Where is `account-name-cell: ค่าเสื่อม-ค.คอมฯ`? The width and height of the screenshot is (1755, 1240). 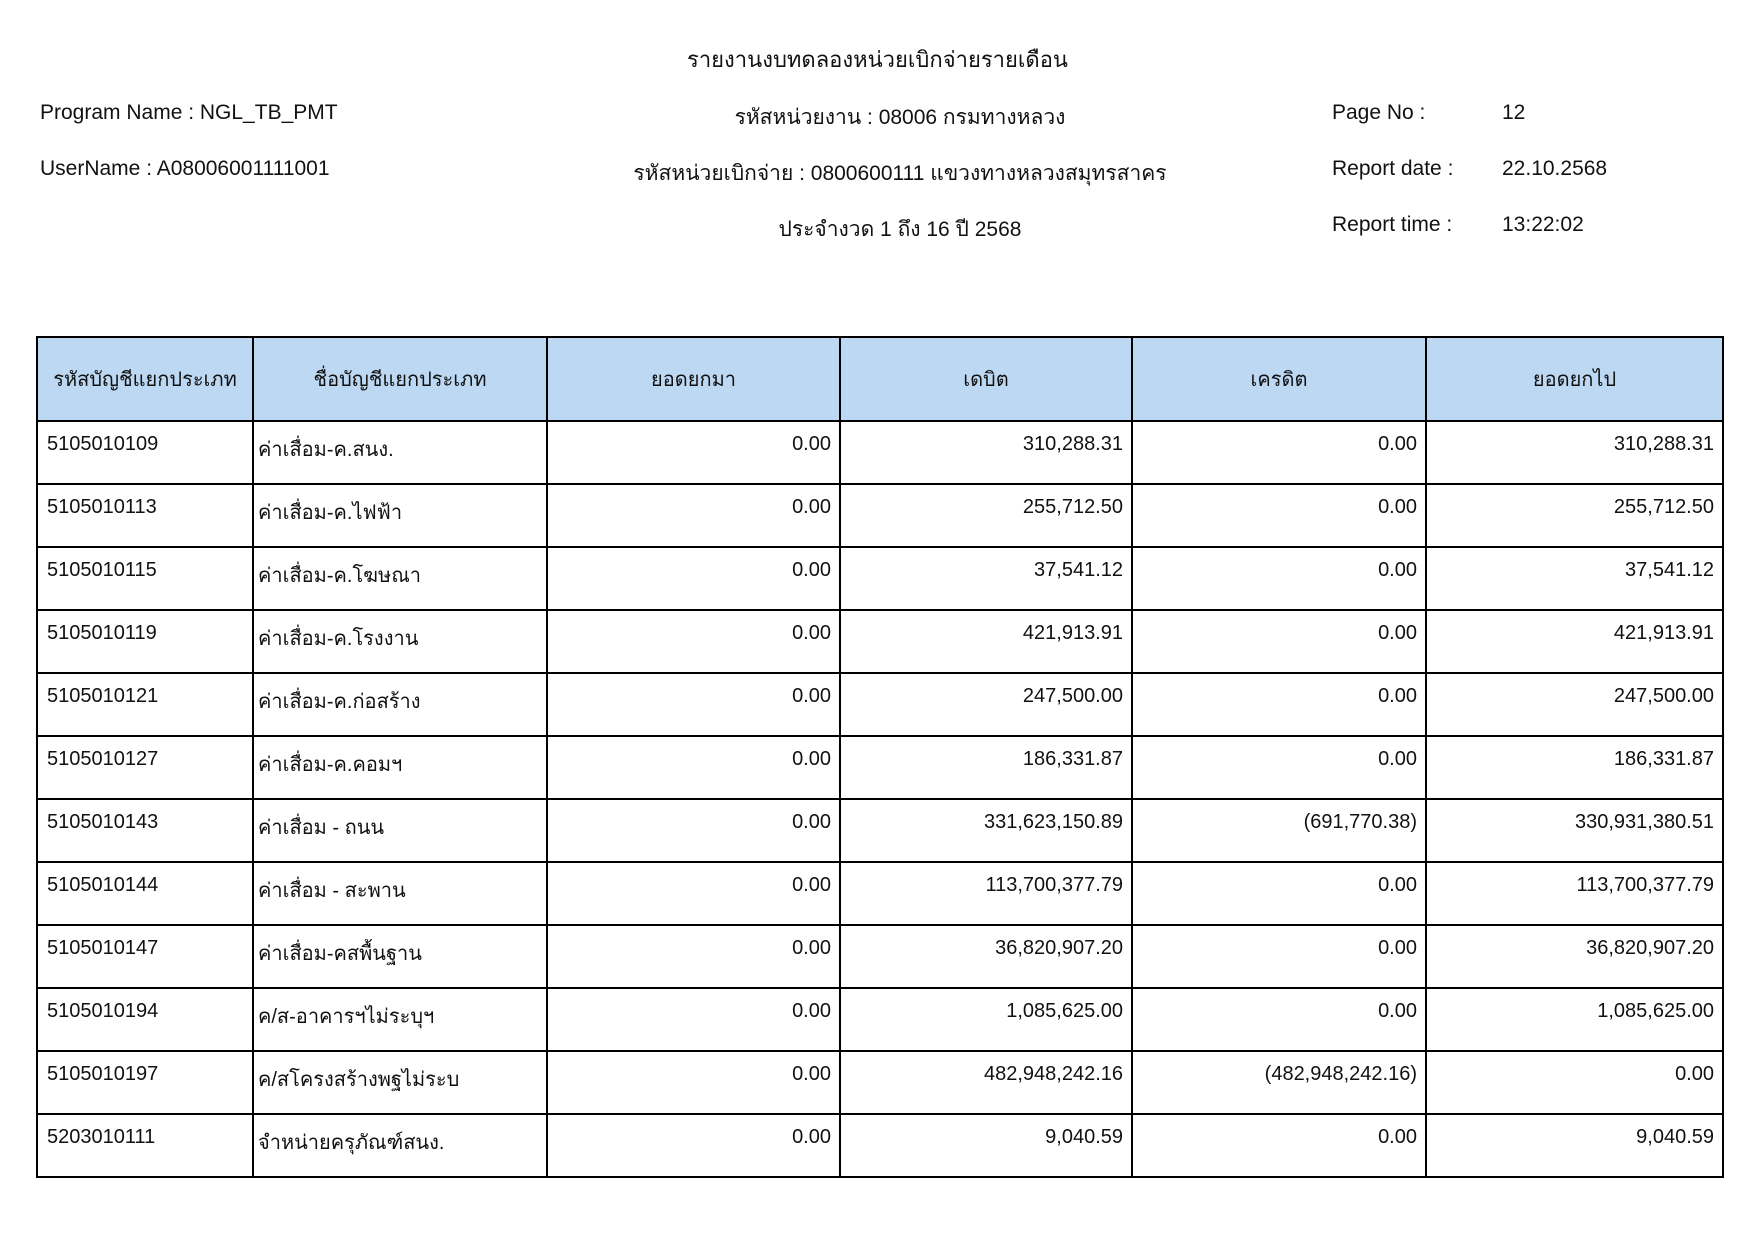 account-name-cell: ค่าเสื่อม-ค.คอมฯ is located at coordinates (400, 767).